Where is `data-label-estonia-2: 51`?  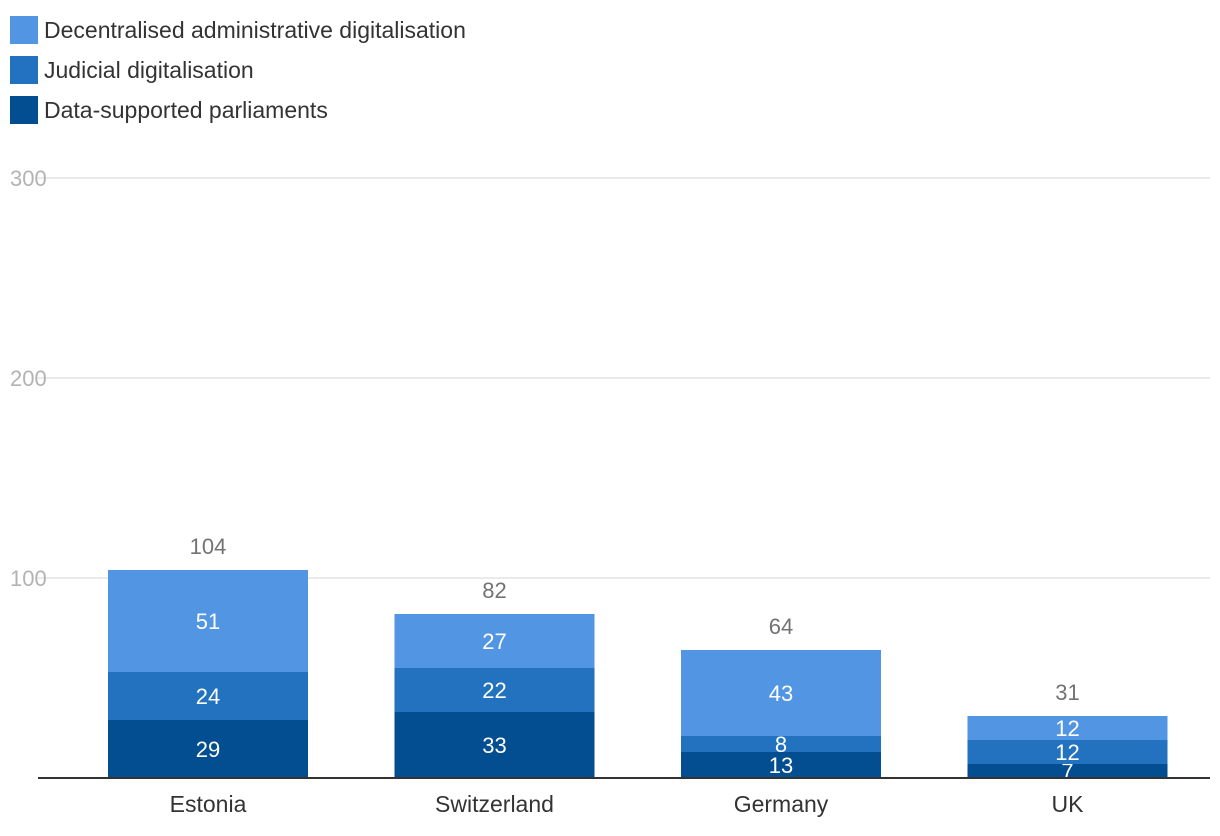
data-label-estonia-2: 51 is located at coordinates (208, 621).